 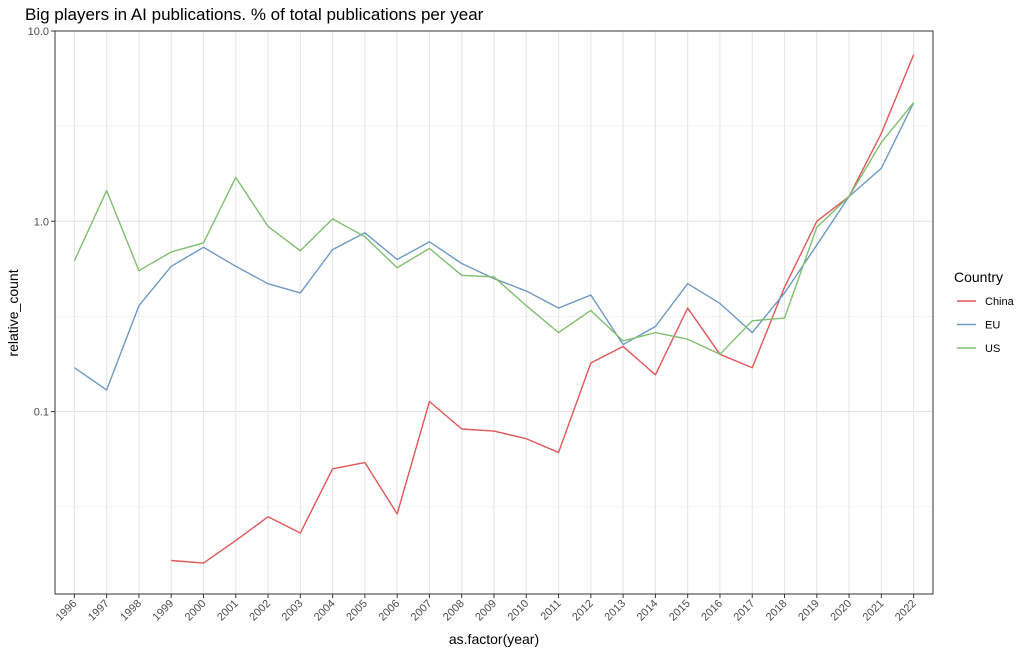 I want to click on y-tick-label: 1.0, so click(x=41, y=222).